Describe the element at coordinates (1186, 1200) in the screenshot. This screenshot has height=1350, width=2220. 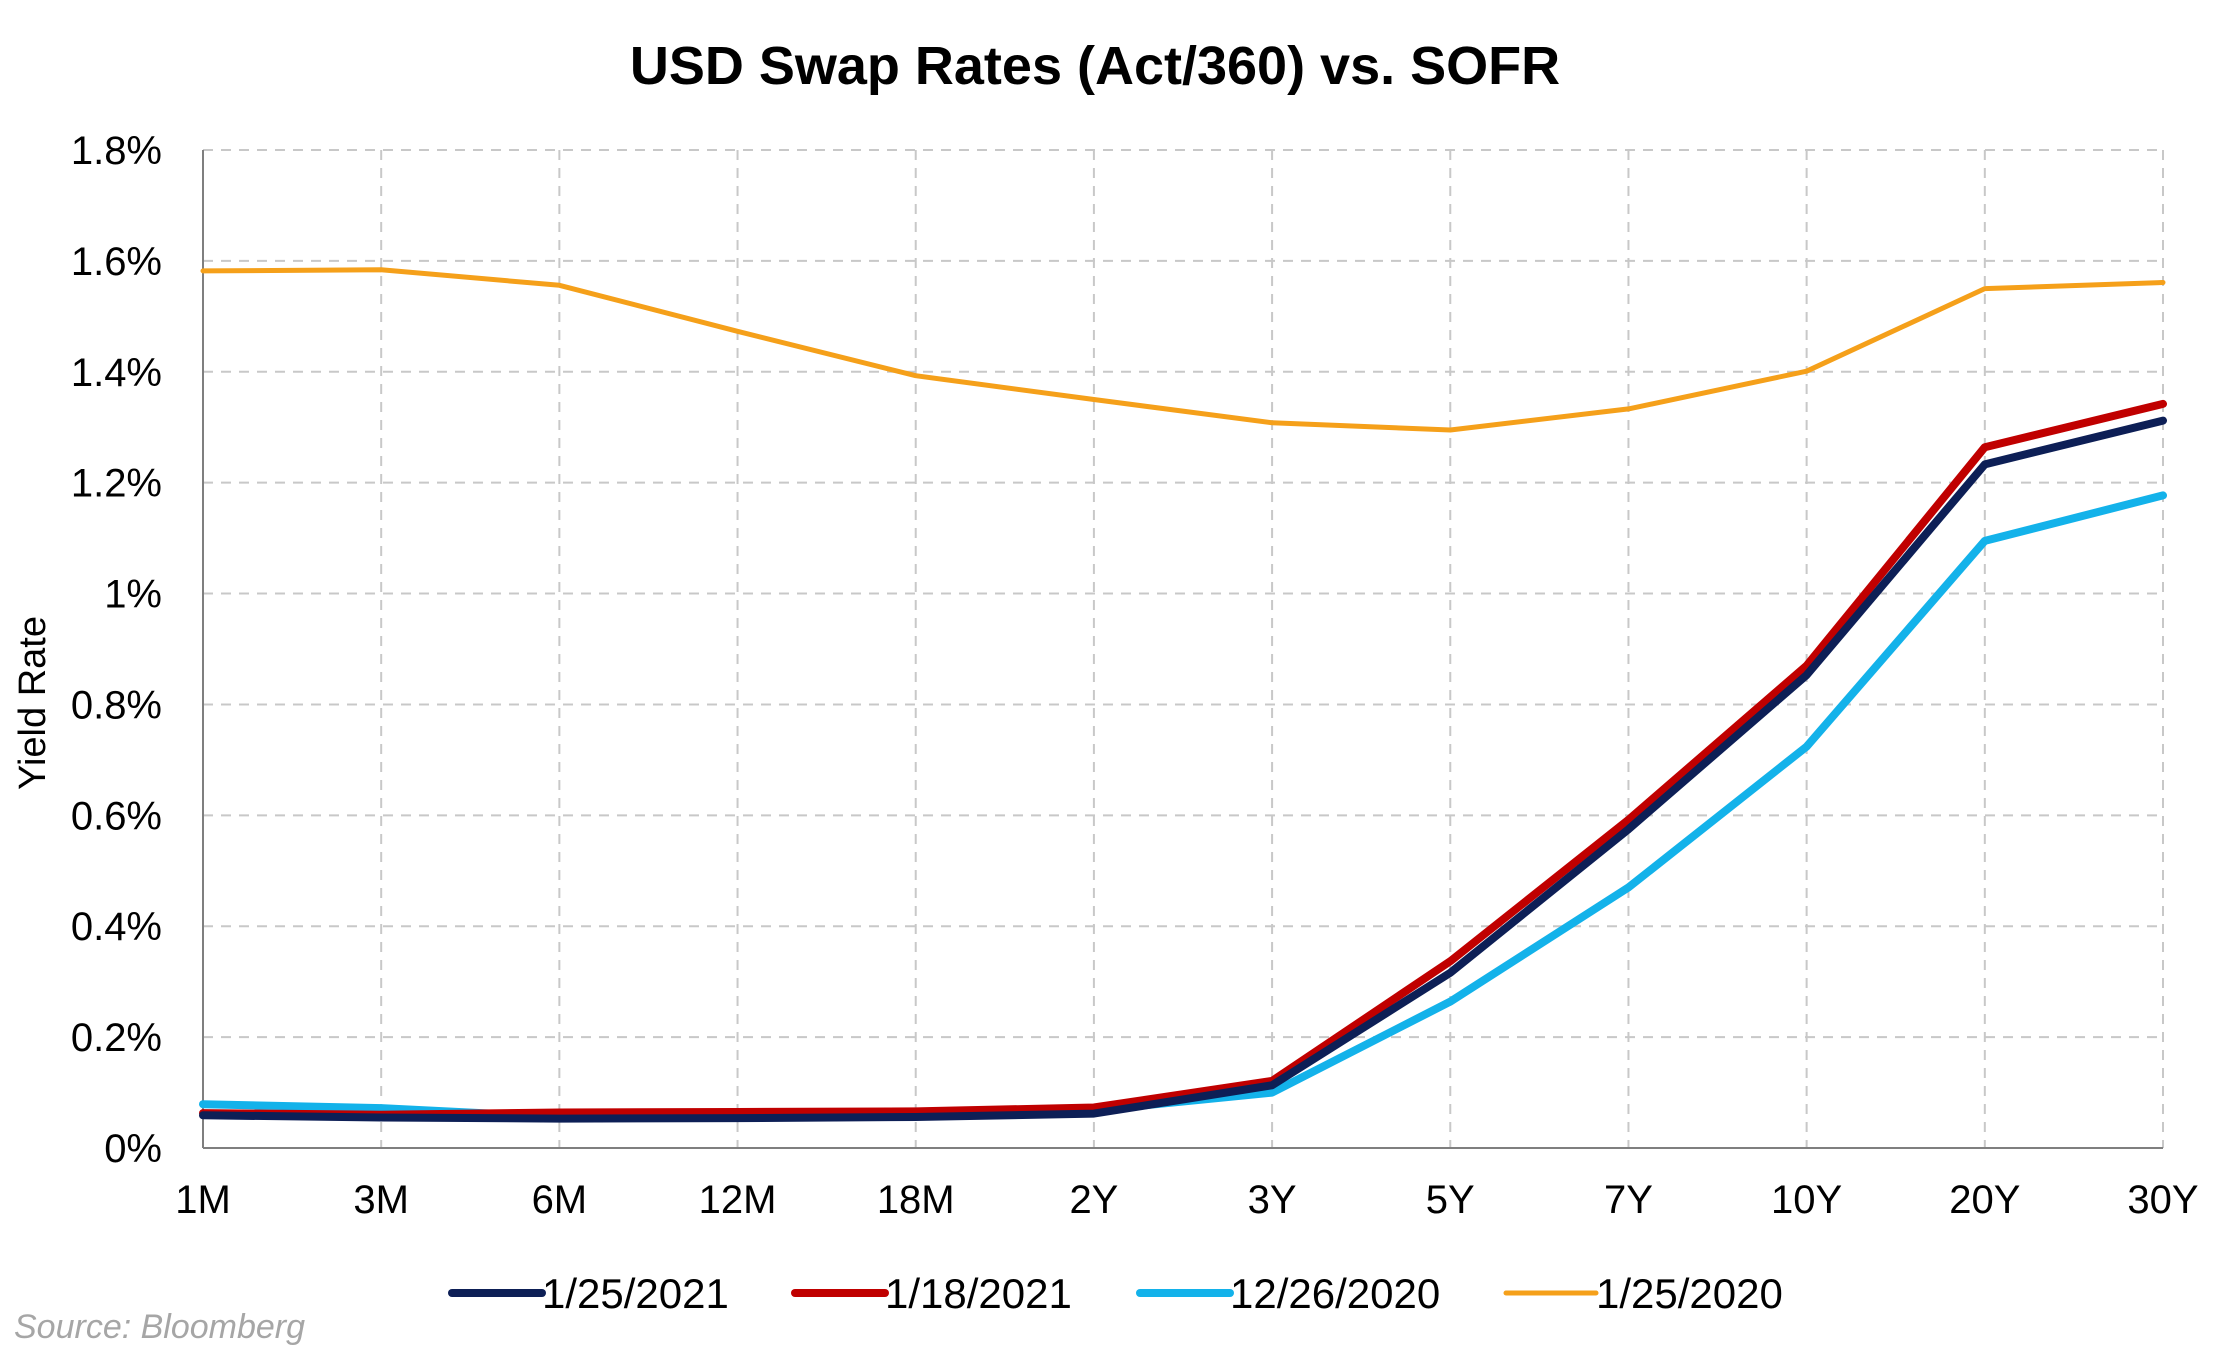
I see `x-axis-ticks: 1M 3M 6M 12M 18M 2Y 3Y 5Y 7Y 10Y 20Y 30Y` at that location.